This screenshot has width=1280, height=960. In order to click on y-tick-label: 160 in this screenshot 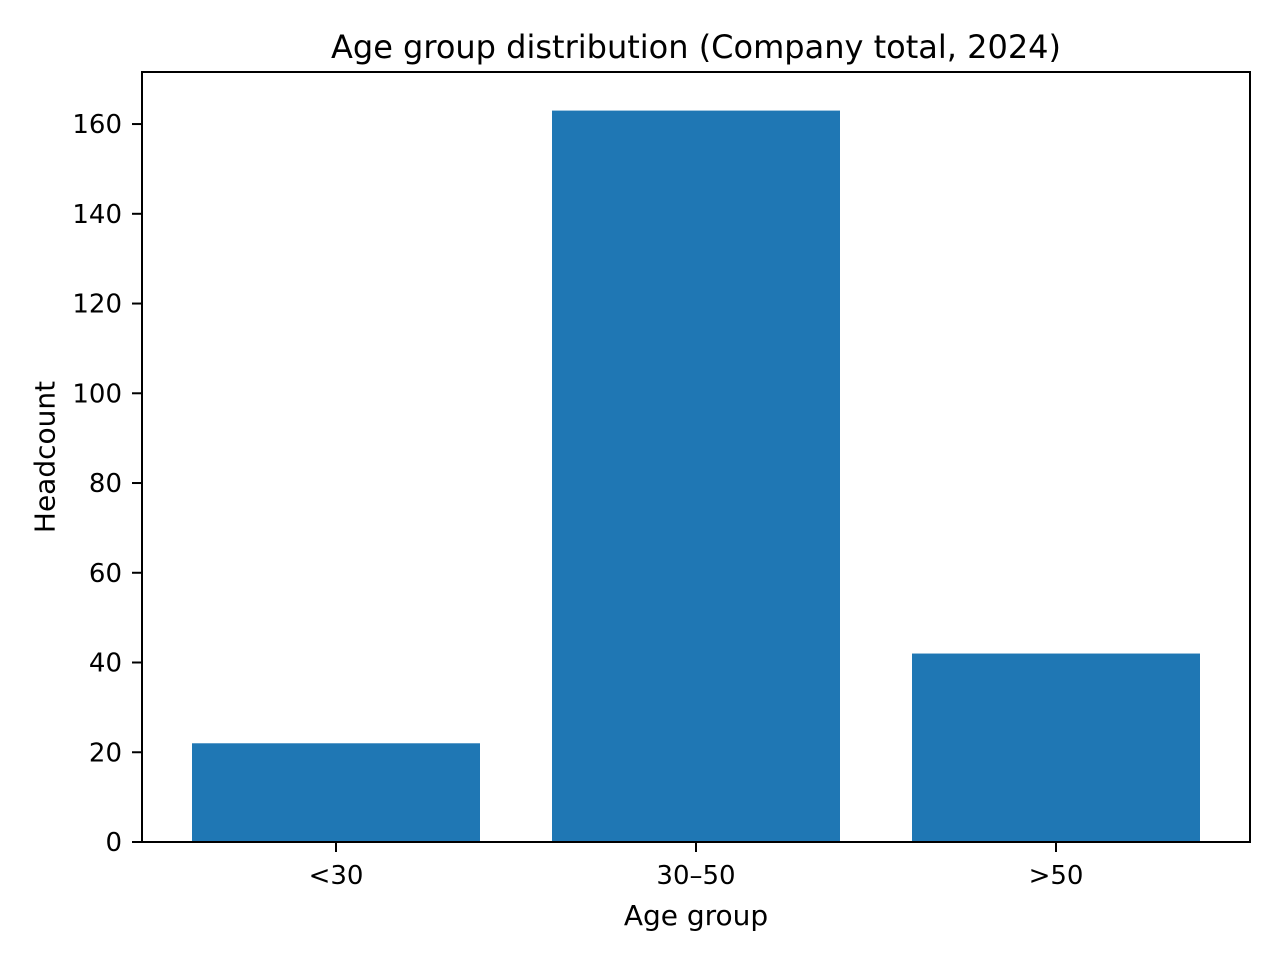, I will do `click(97, 125)`.